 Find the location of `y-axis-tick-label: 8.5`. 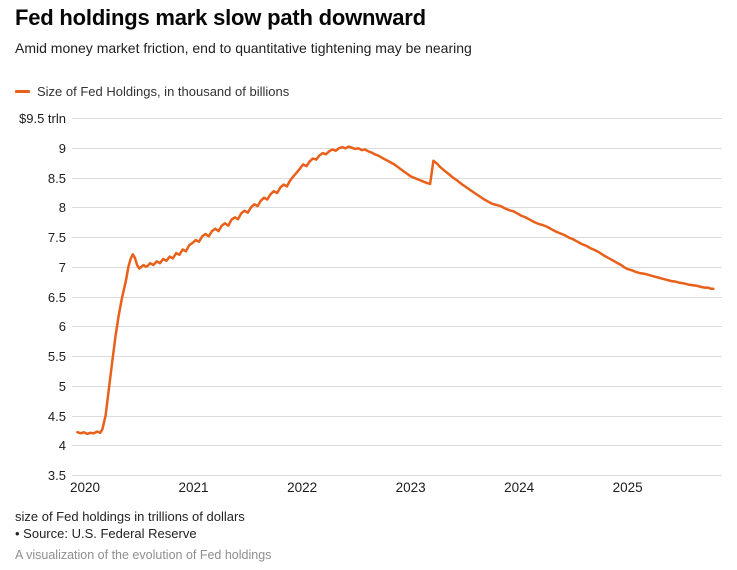

y-axis-tick-label: 8.5 is located at coordinates (57, 178).